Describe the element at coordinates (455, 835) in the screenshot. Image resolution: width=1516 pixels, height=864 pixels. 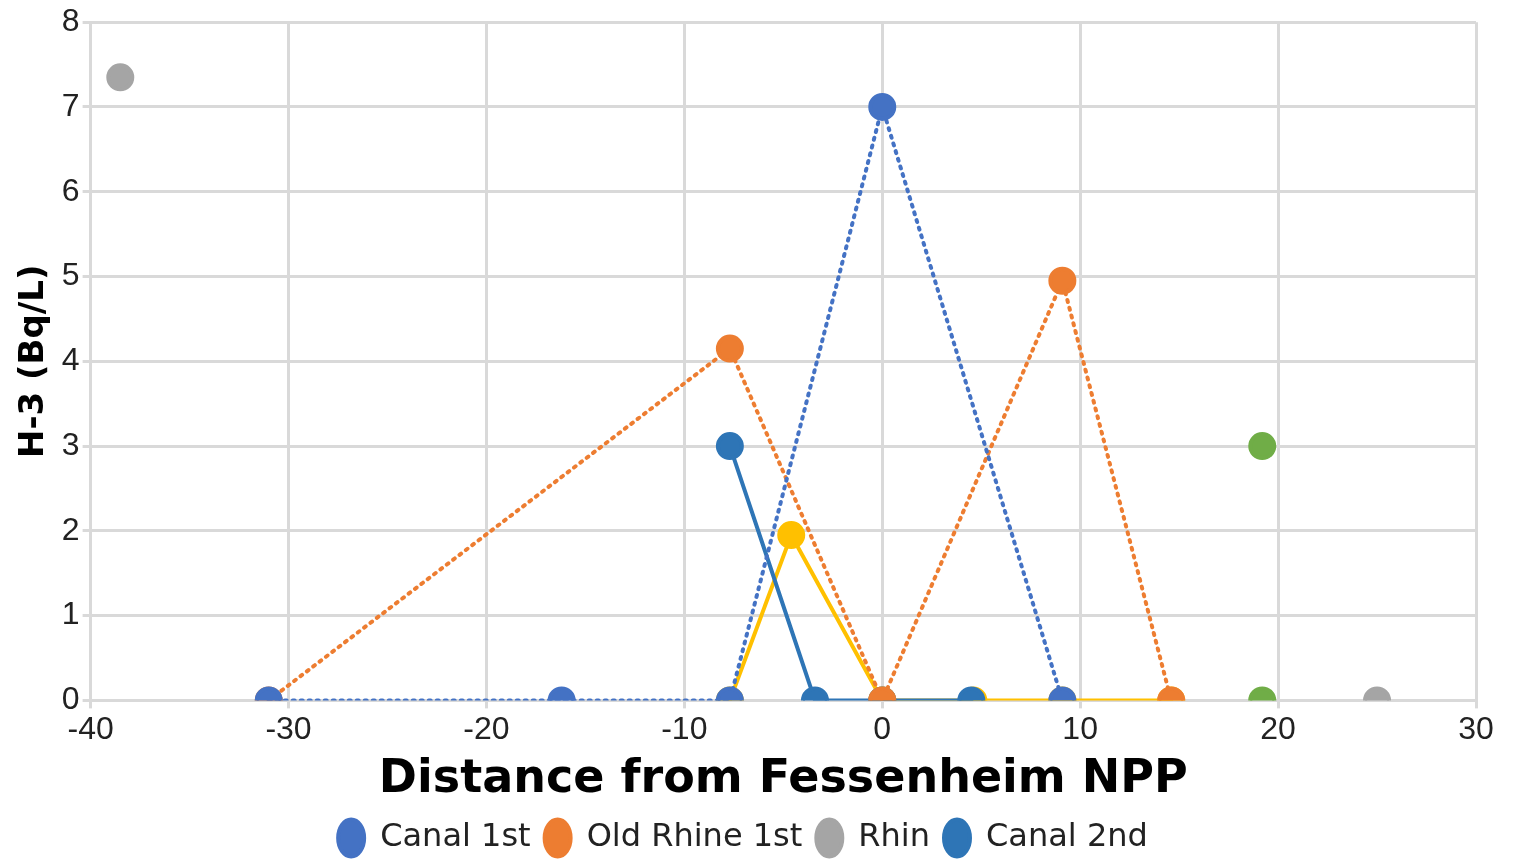
I see `legend-label: Canal 1st` at that location.